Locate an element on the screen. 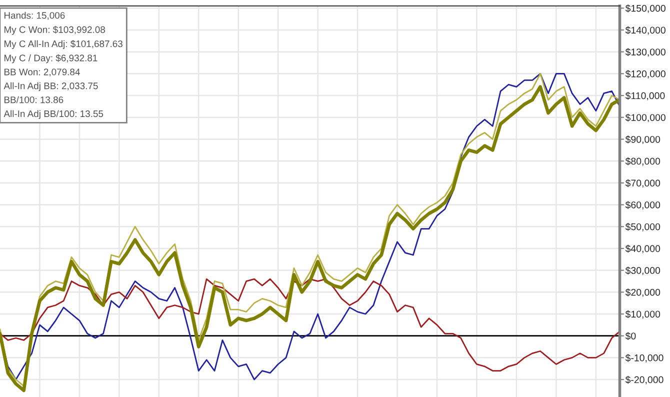 The image size is (670, 397). y-tick-label: $10,000 is located at coordinates (642, 314).